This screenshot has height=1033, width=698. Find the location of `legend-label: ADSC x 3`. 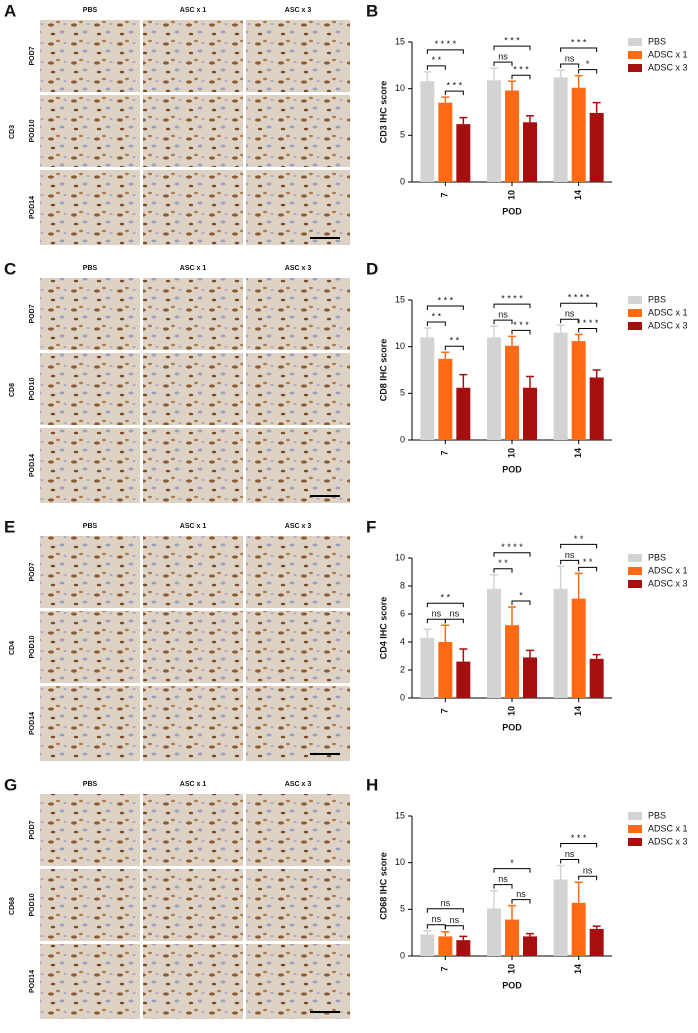

legend-label: ADSC x 3 is located at coordinates (668, 841).